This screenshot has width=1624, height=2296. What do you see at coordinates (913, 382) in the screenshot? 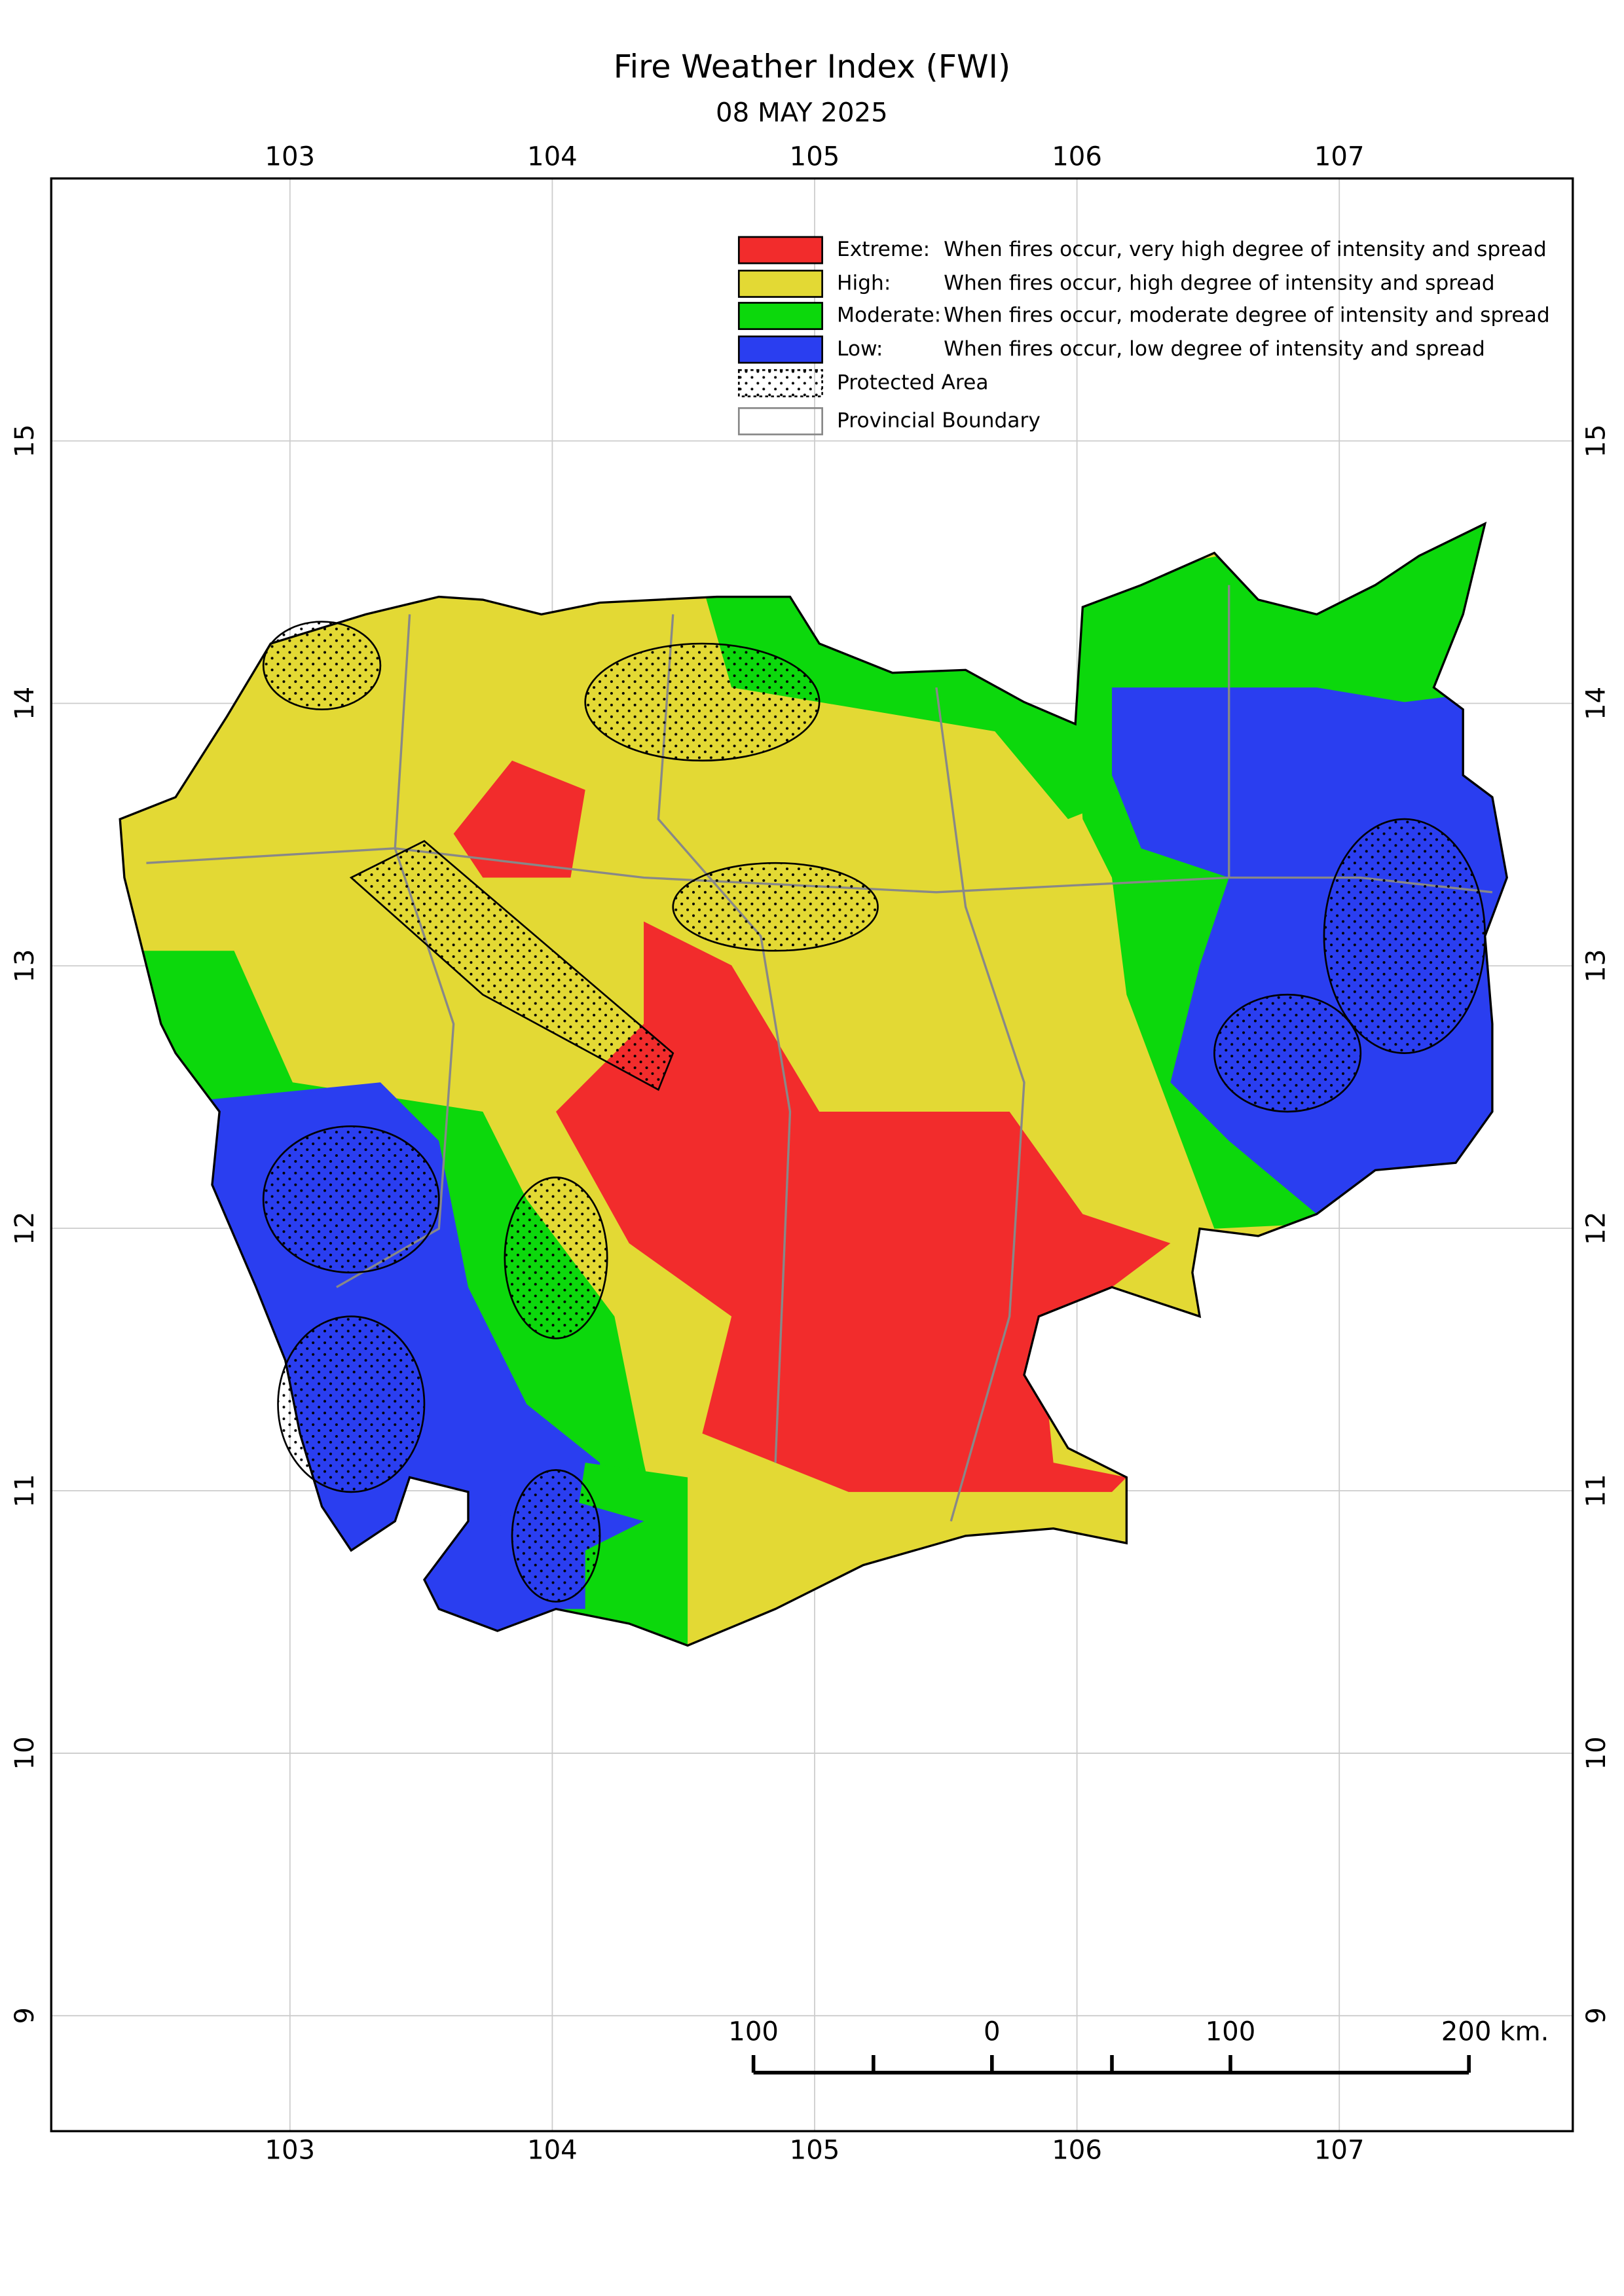
I see `legend-label: Protected Area` at bounding box center [913, 382].